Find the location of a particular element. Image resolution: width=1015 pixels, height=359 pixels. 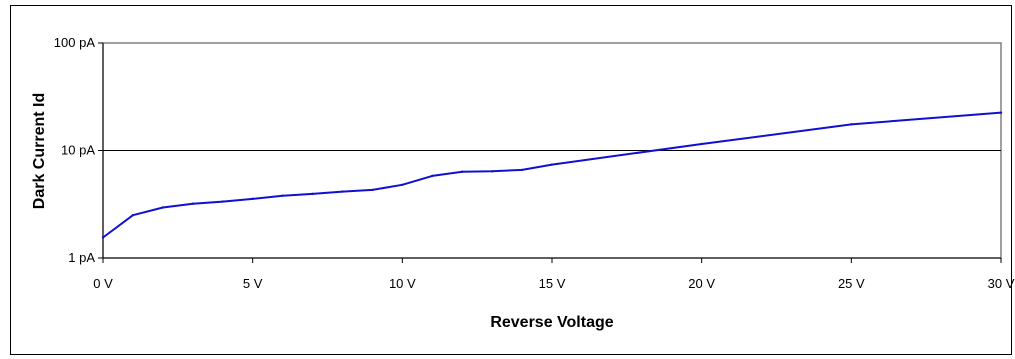

x-tick-label-5: 25 V is located at coordinates (851, 283).